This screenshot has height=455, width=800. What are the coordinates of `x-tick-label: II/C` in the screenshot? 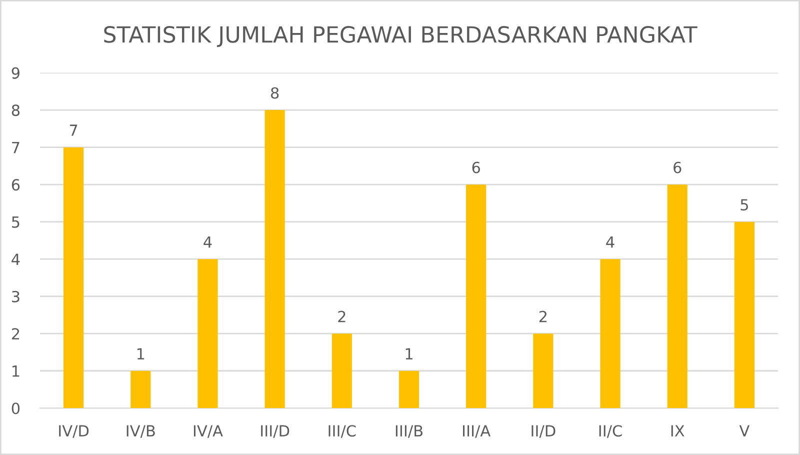 It's located at (610, 431).